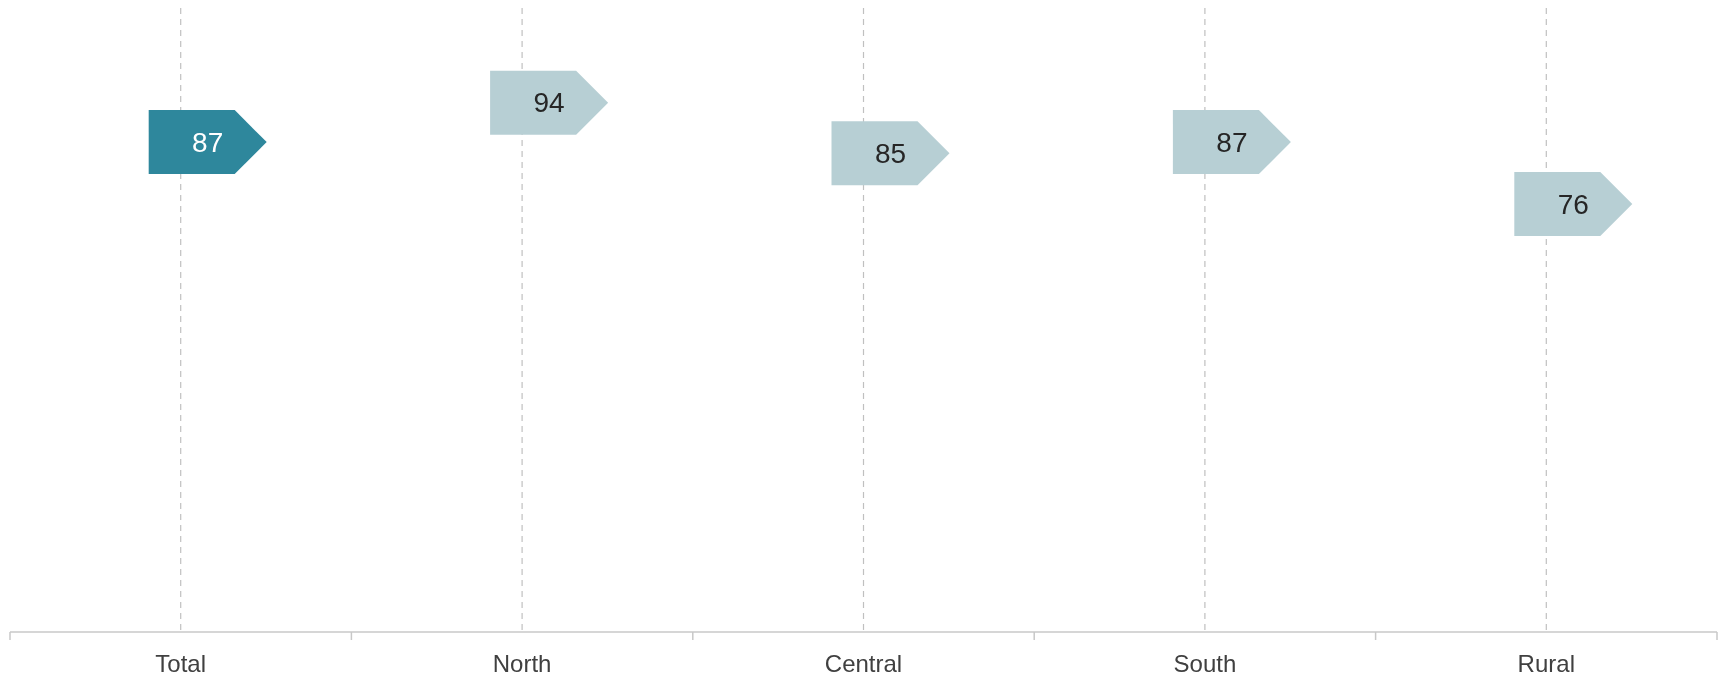 This screenshot has height=688, width=1733. I want to click on category-label: North, so click(522, 663).